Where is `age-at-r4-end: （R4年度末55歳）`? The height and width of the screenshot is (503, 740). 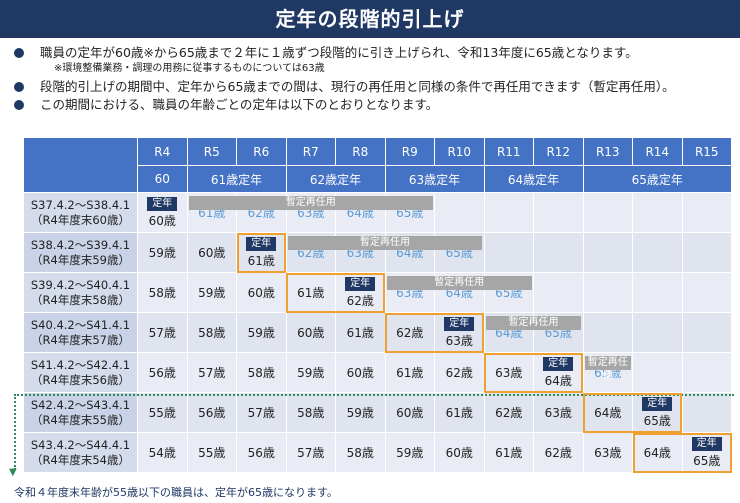
age-at-r4-end: （R4年度末55歳） is located at coordinates (80, 419).